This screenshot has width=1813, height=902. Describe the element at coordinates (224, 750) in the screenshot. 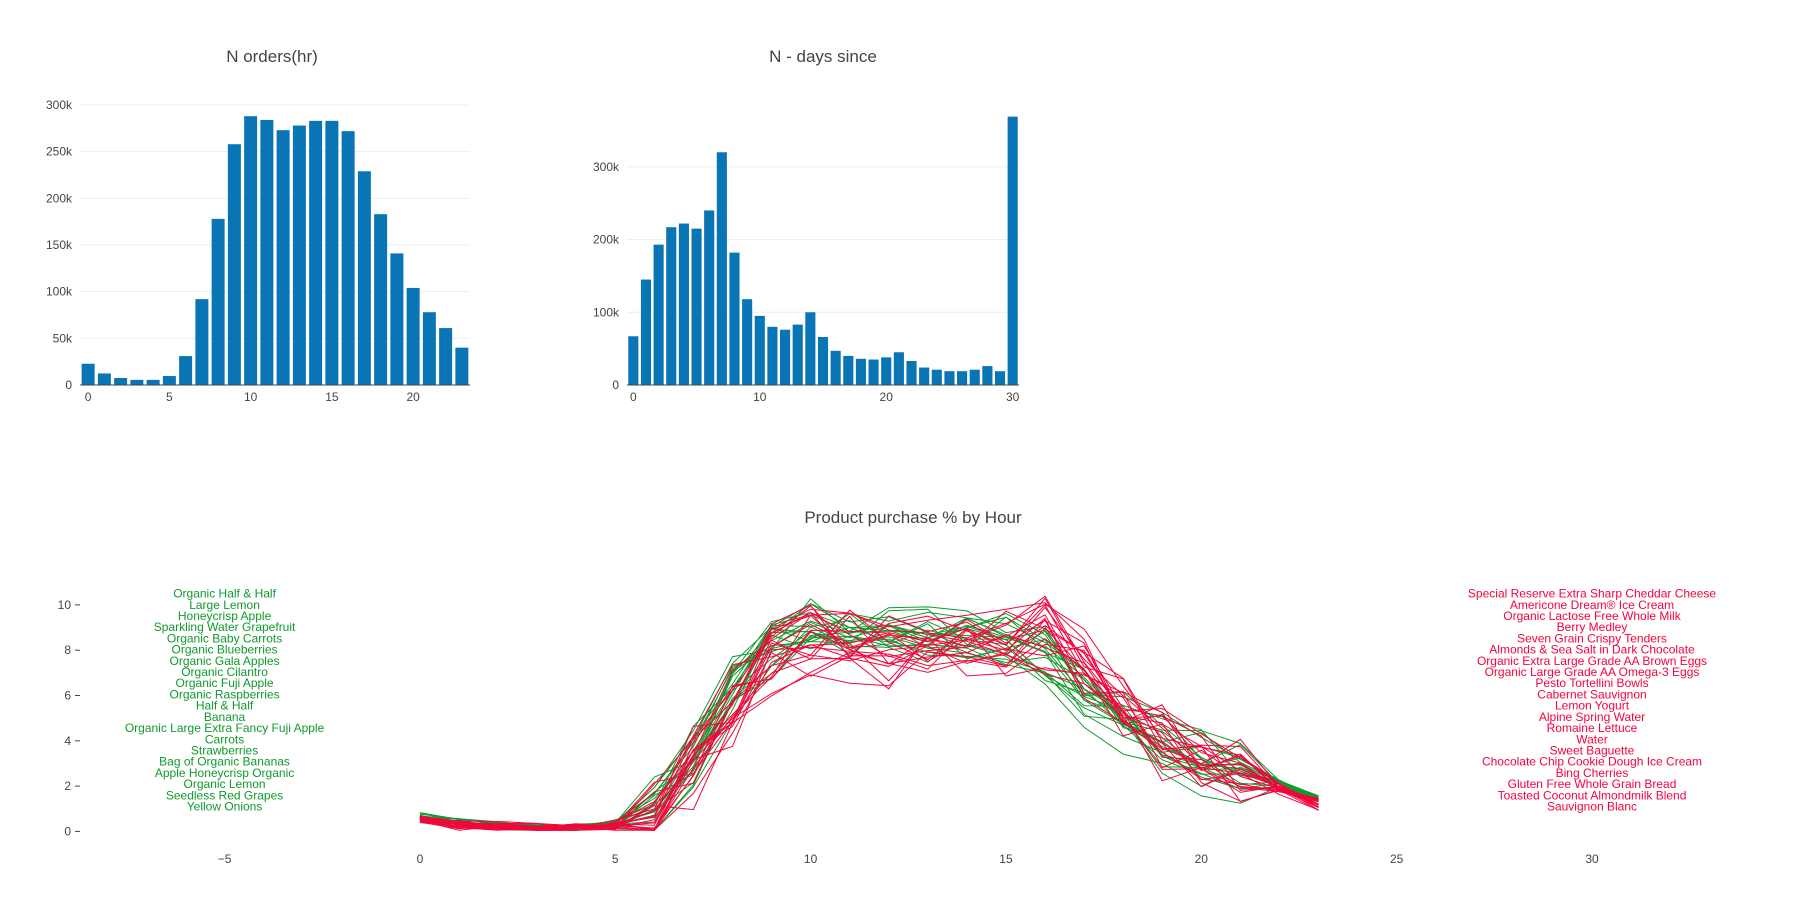

I see `product-label-green: Strawberries` at that location.